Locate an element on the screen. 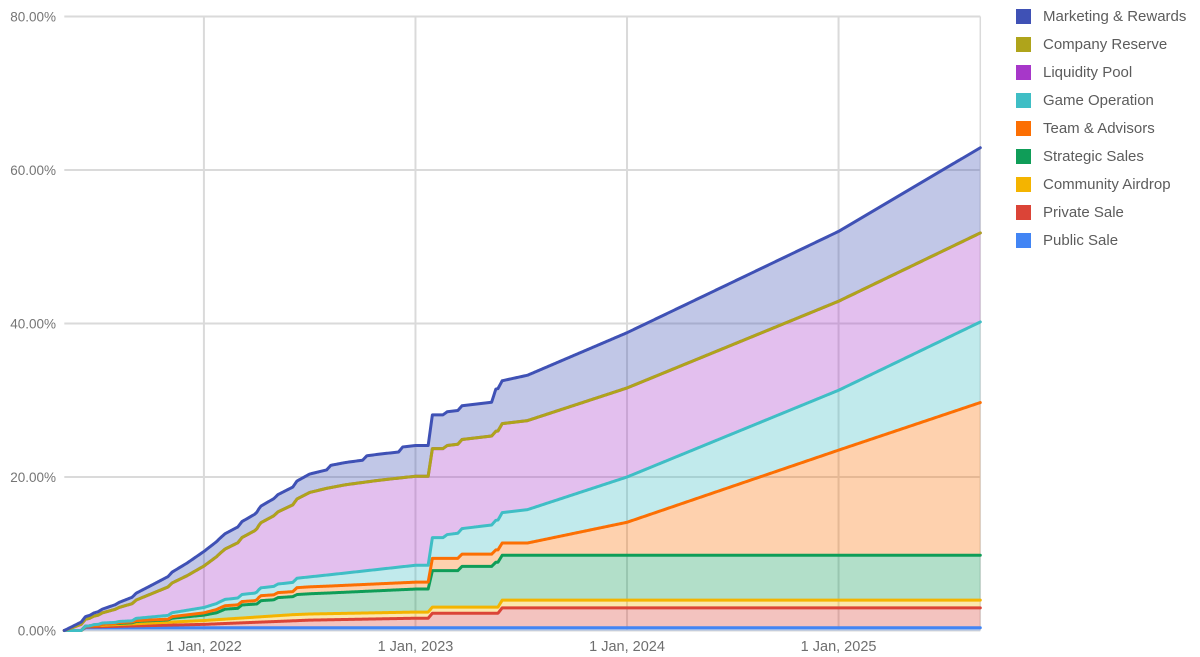 The image size is (1200, 657). y-axis-tick-label: 80.00% is located at coordinates (33, 17).